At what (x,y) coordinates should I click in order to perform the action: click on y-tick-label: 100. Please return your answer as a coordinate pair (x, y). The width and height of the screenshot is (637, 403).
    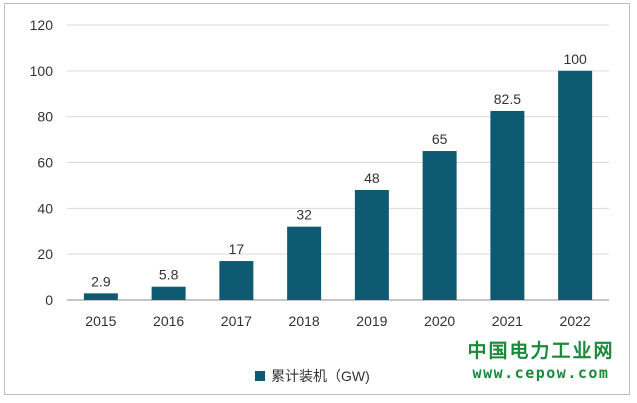
    Looking at the image, I should click on (42, 71).